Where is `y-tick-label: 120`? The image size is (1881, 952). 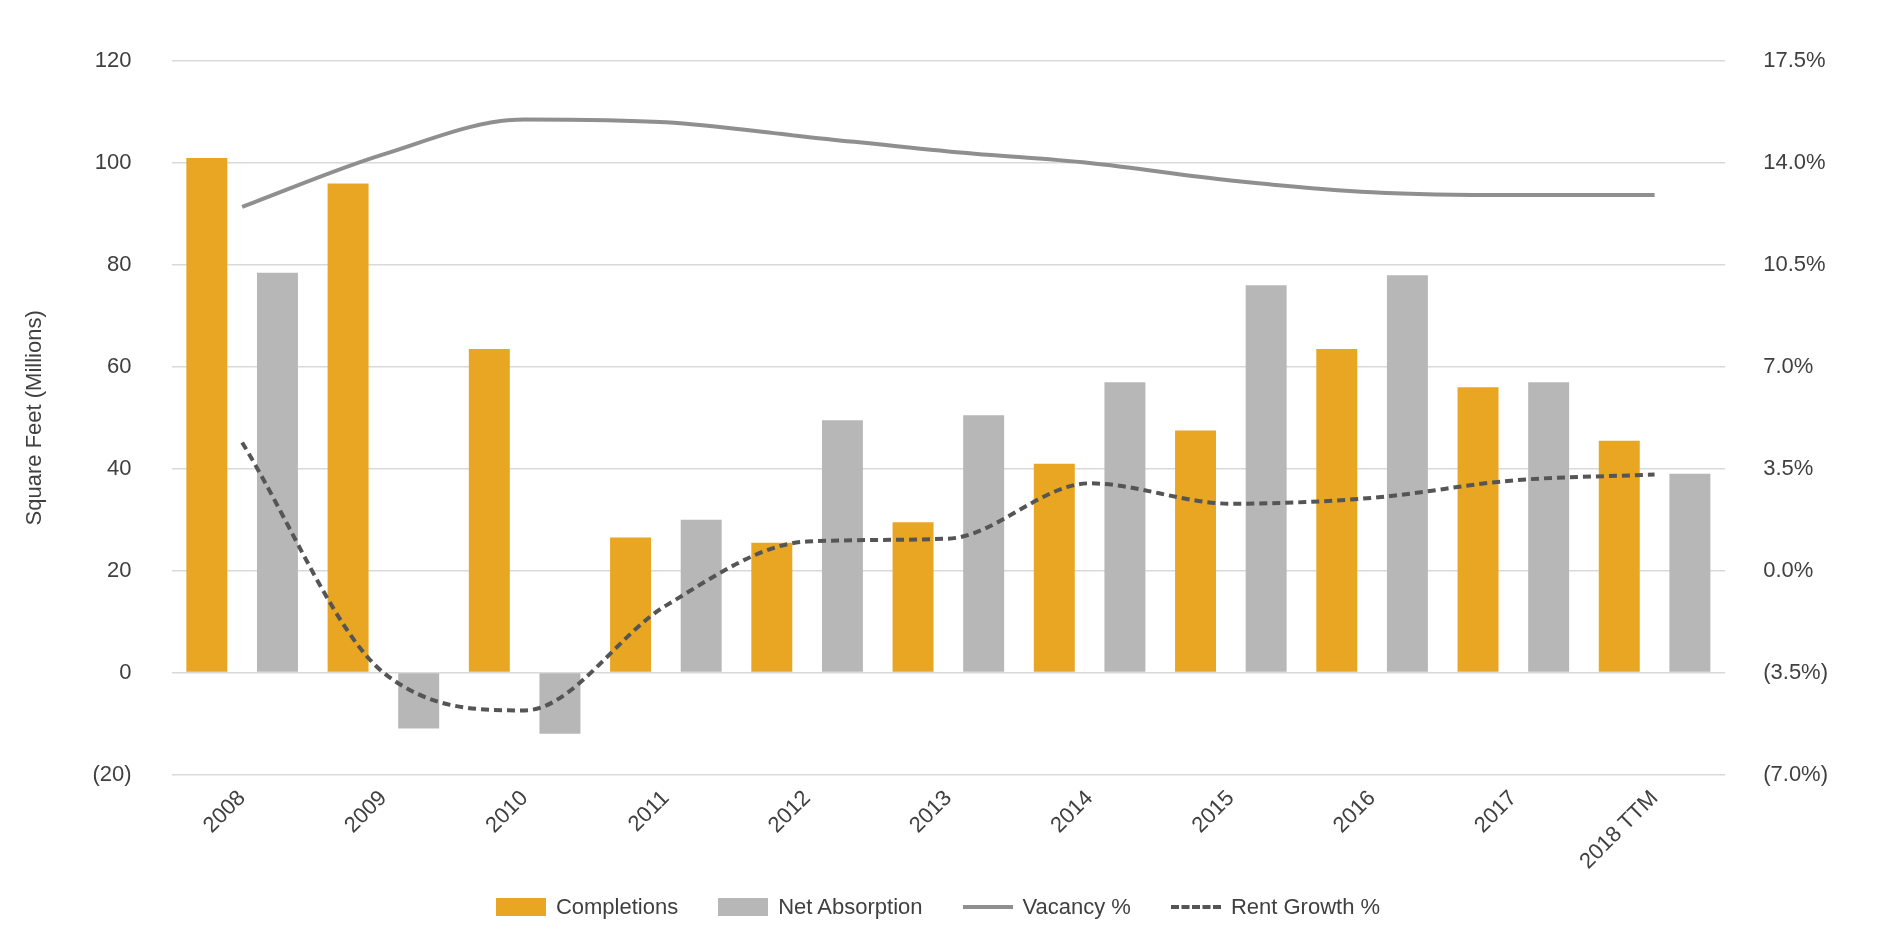
y-tick-label: 120 is located at coordinates (113, 60).